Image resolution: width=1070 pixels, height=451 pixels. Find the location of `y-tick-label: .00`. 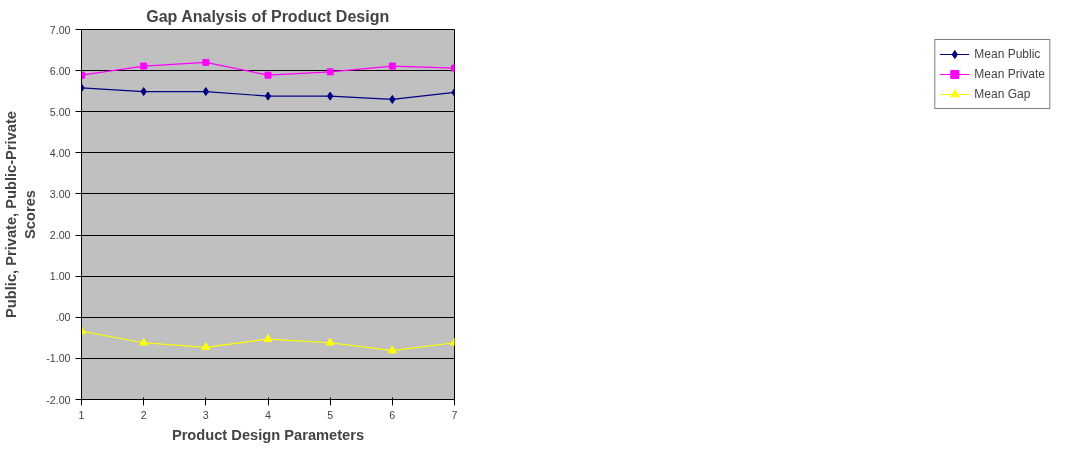

y-tick-label: .00 is located at coordinates (63, 317).